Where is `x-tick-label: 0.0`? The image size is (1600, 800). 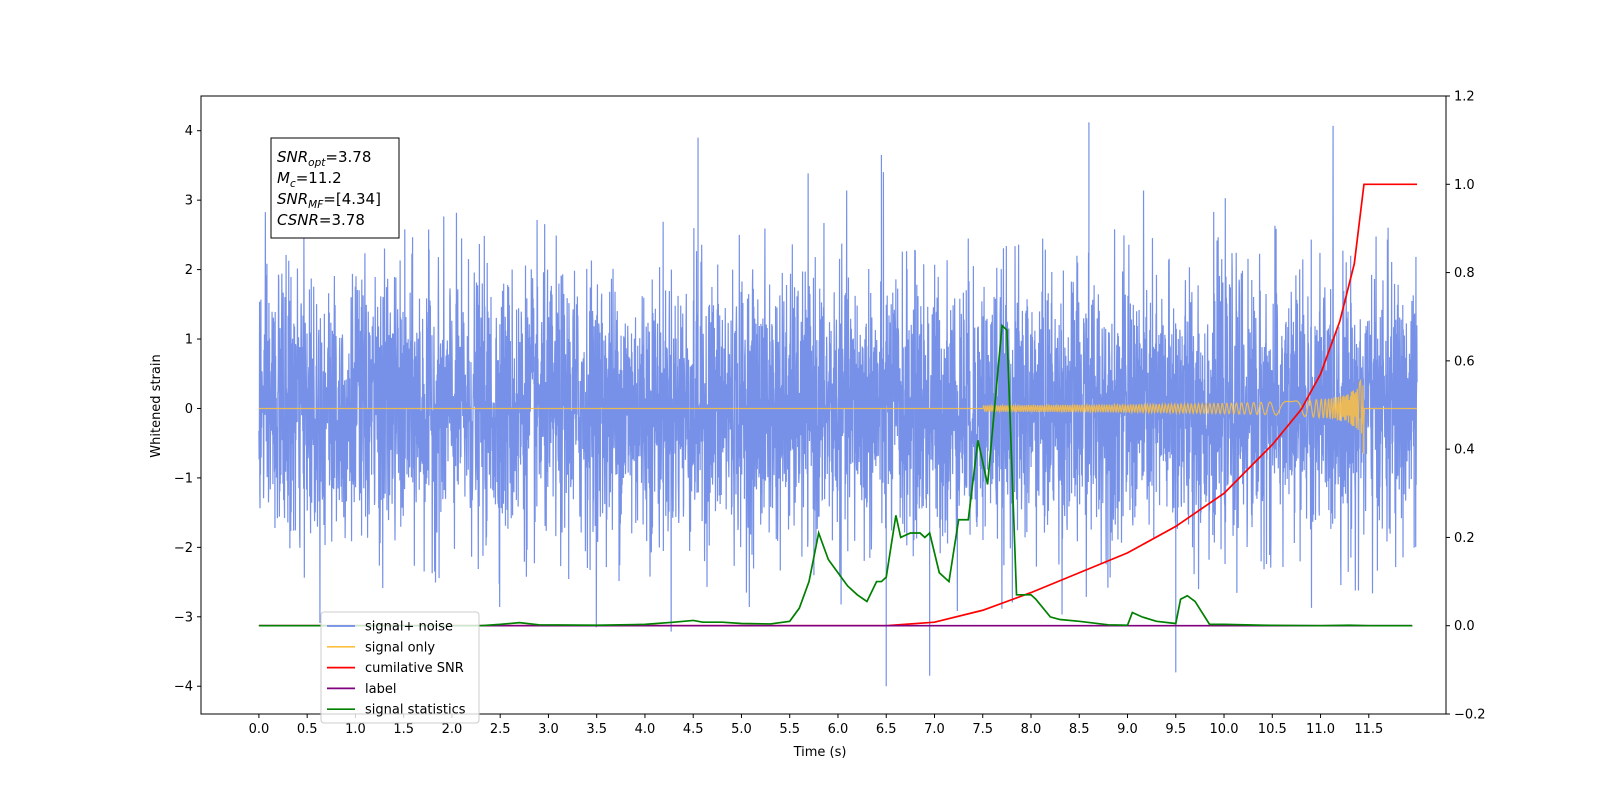
x-tick-label: 0.0 is located at coordinates (259, 729).